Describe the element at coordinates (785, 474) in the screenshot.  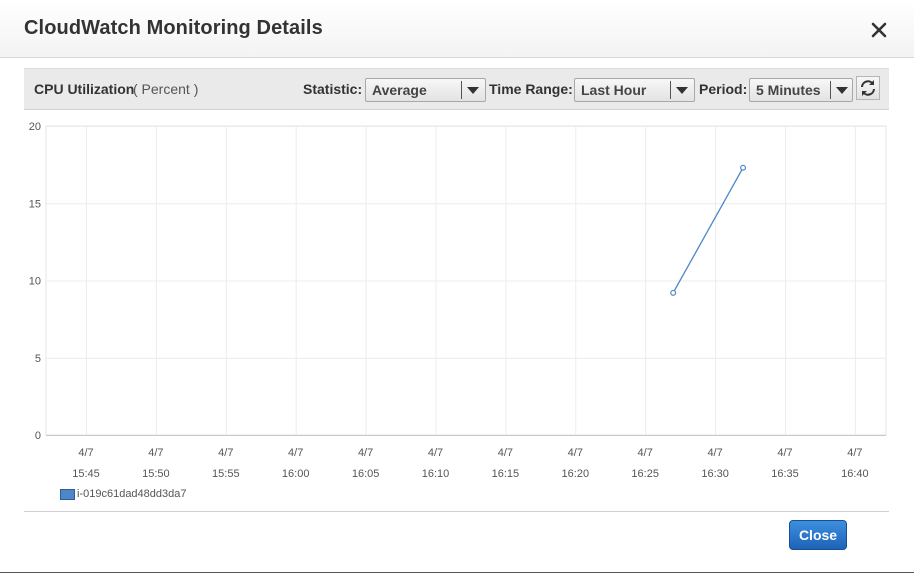
I see `x-tick-time: 16:35` at that location.